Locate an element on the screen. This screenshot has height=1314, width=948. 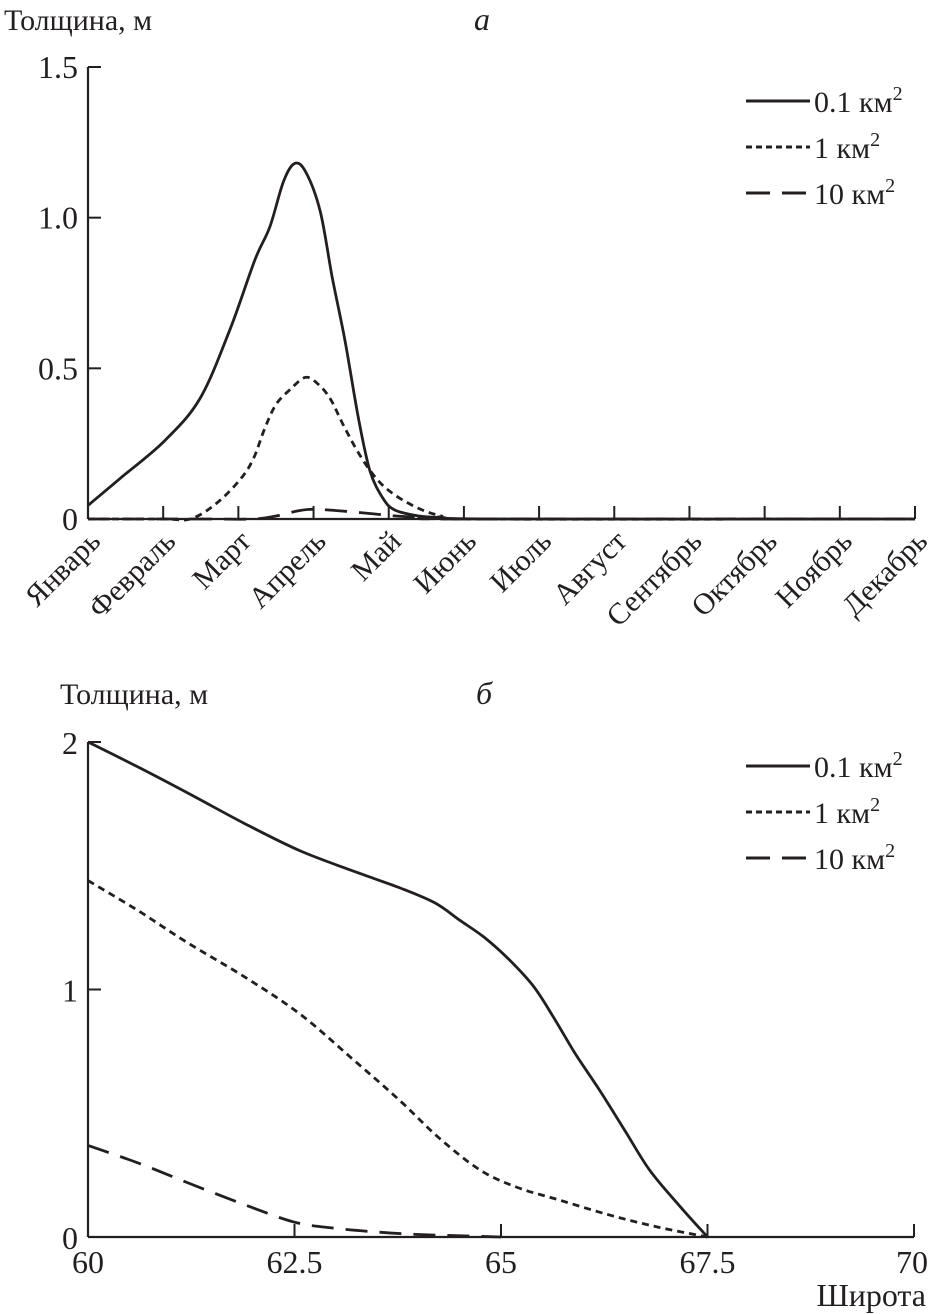
y-tick-label: 2 is located at coordinates (70, 743).